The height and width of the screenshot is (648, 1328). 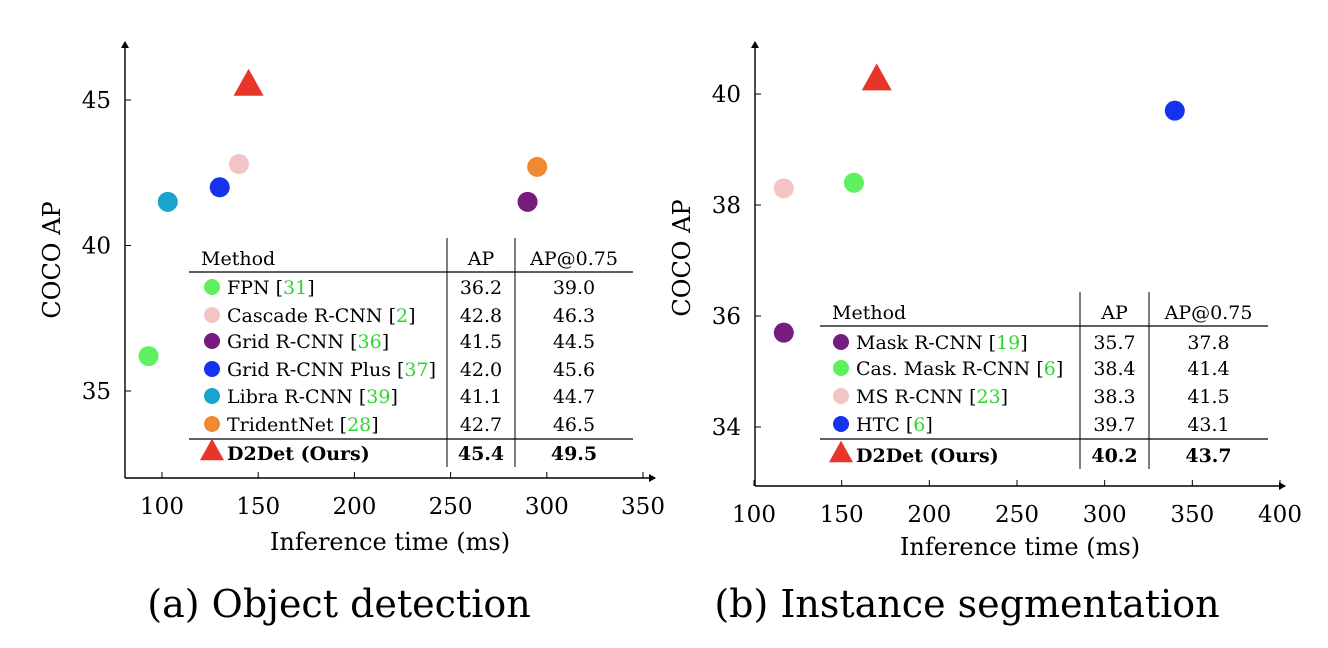 I want to click on table-row: MS R-CNN [23] 38.3 41.5, so click(x=1031, y=397).